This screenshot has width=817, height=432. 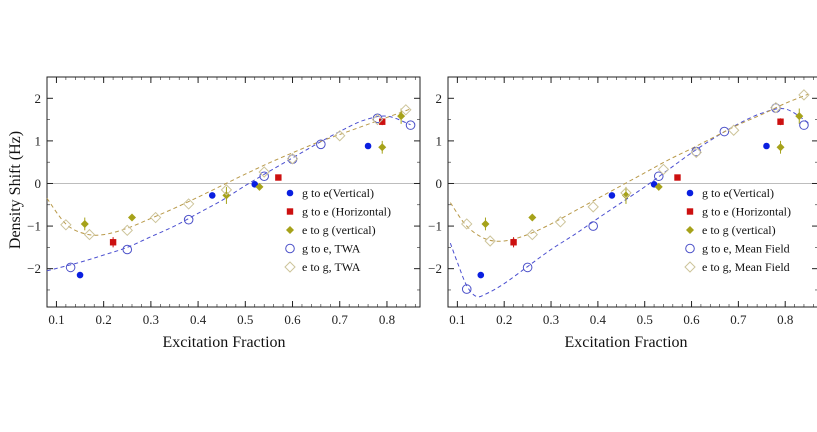 I want to click on x-tick-label: 0.3, so click(x=551, y=319).